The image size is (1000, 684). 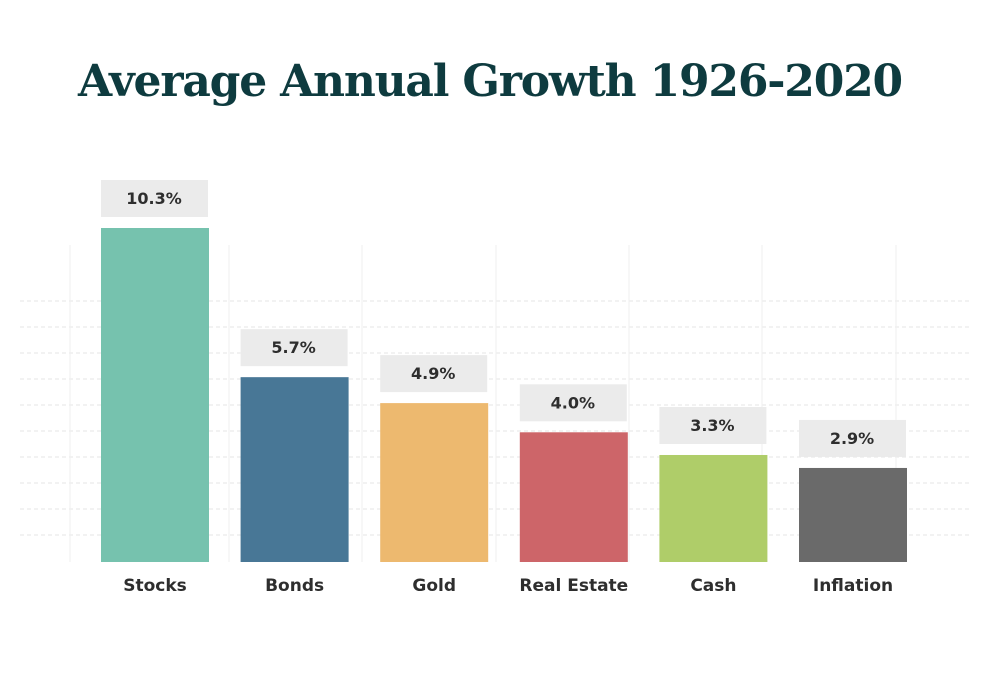 I want to click on category-label-inflation: Inflation, so click(x=853, y=586).